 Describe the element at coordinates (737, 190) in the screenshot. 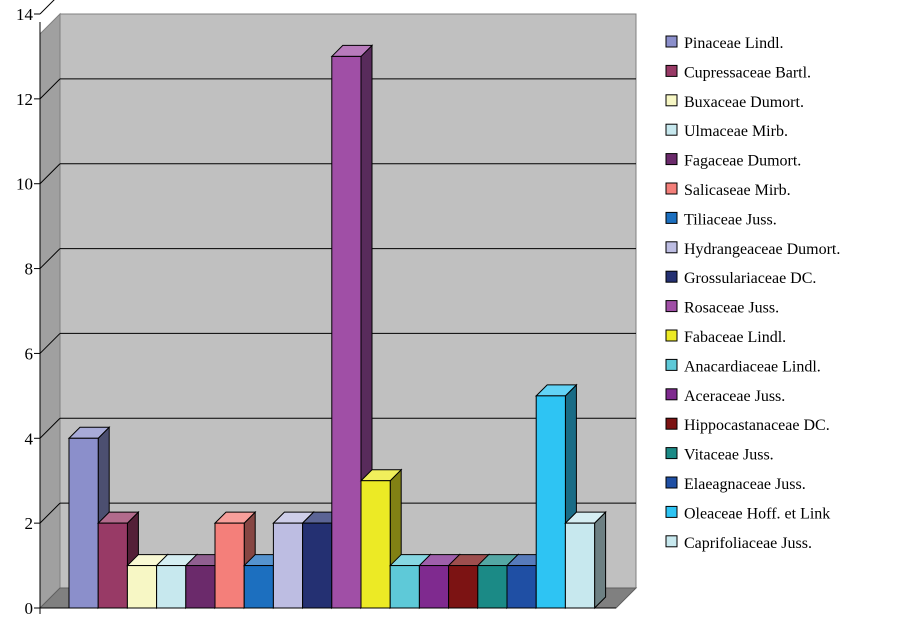

I see `legend-label: Salicaseae Mirb.` at that location.